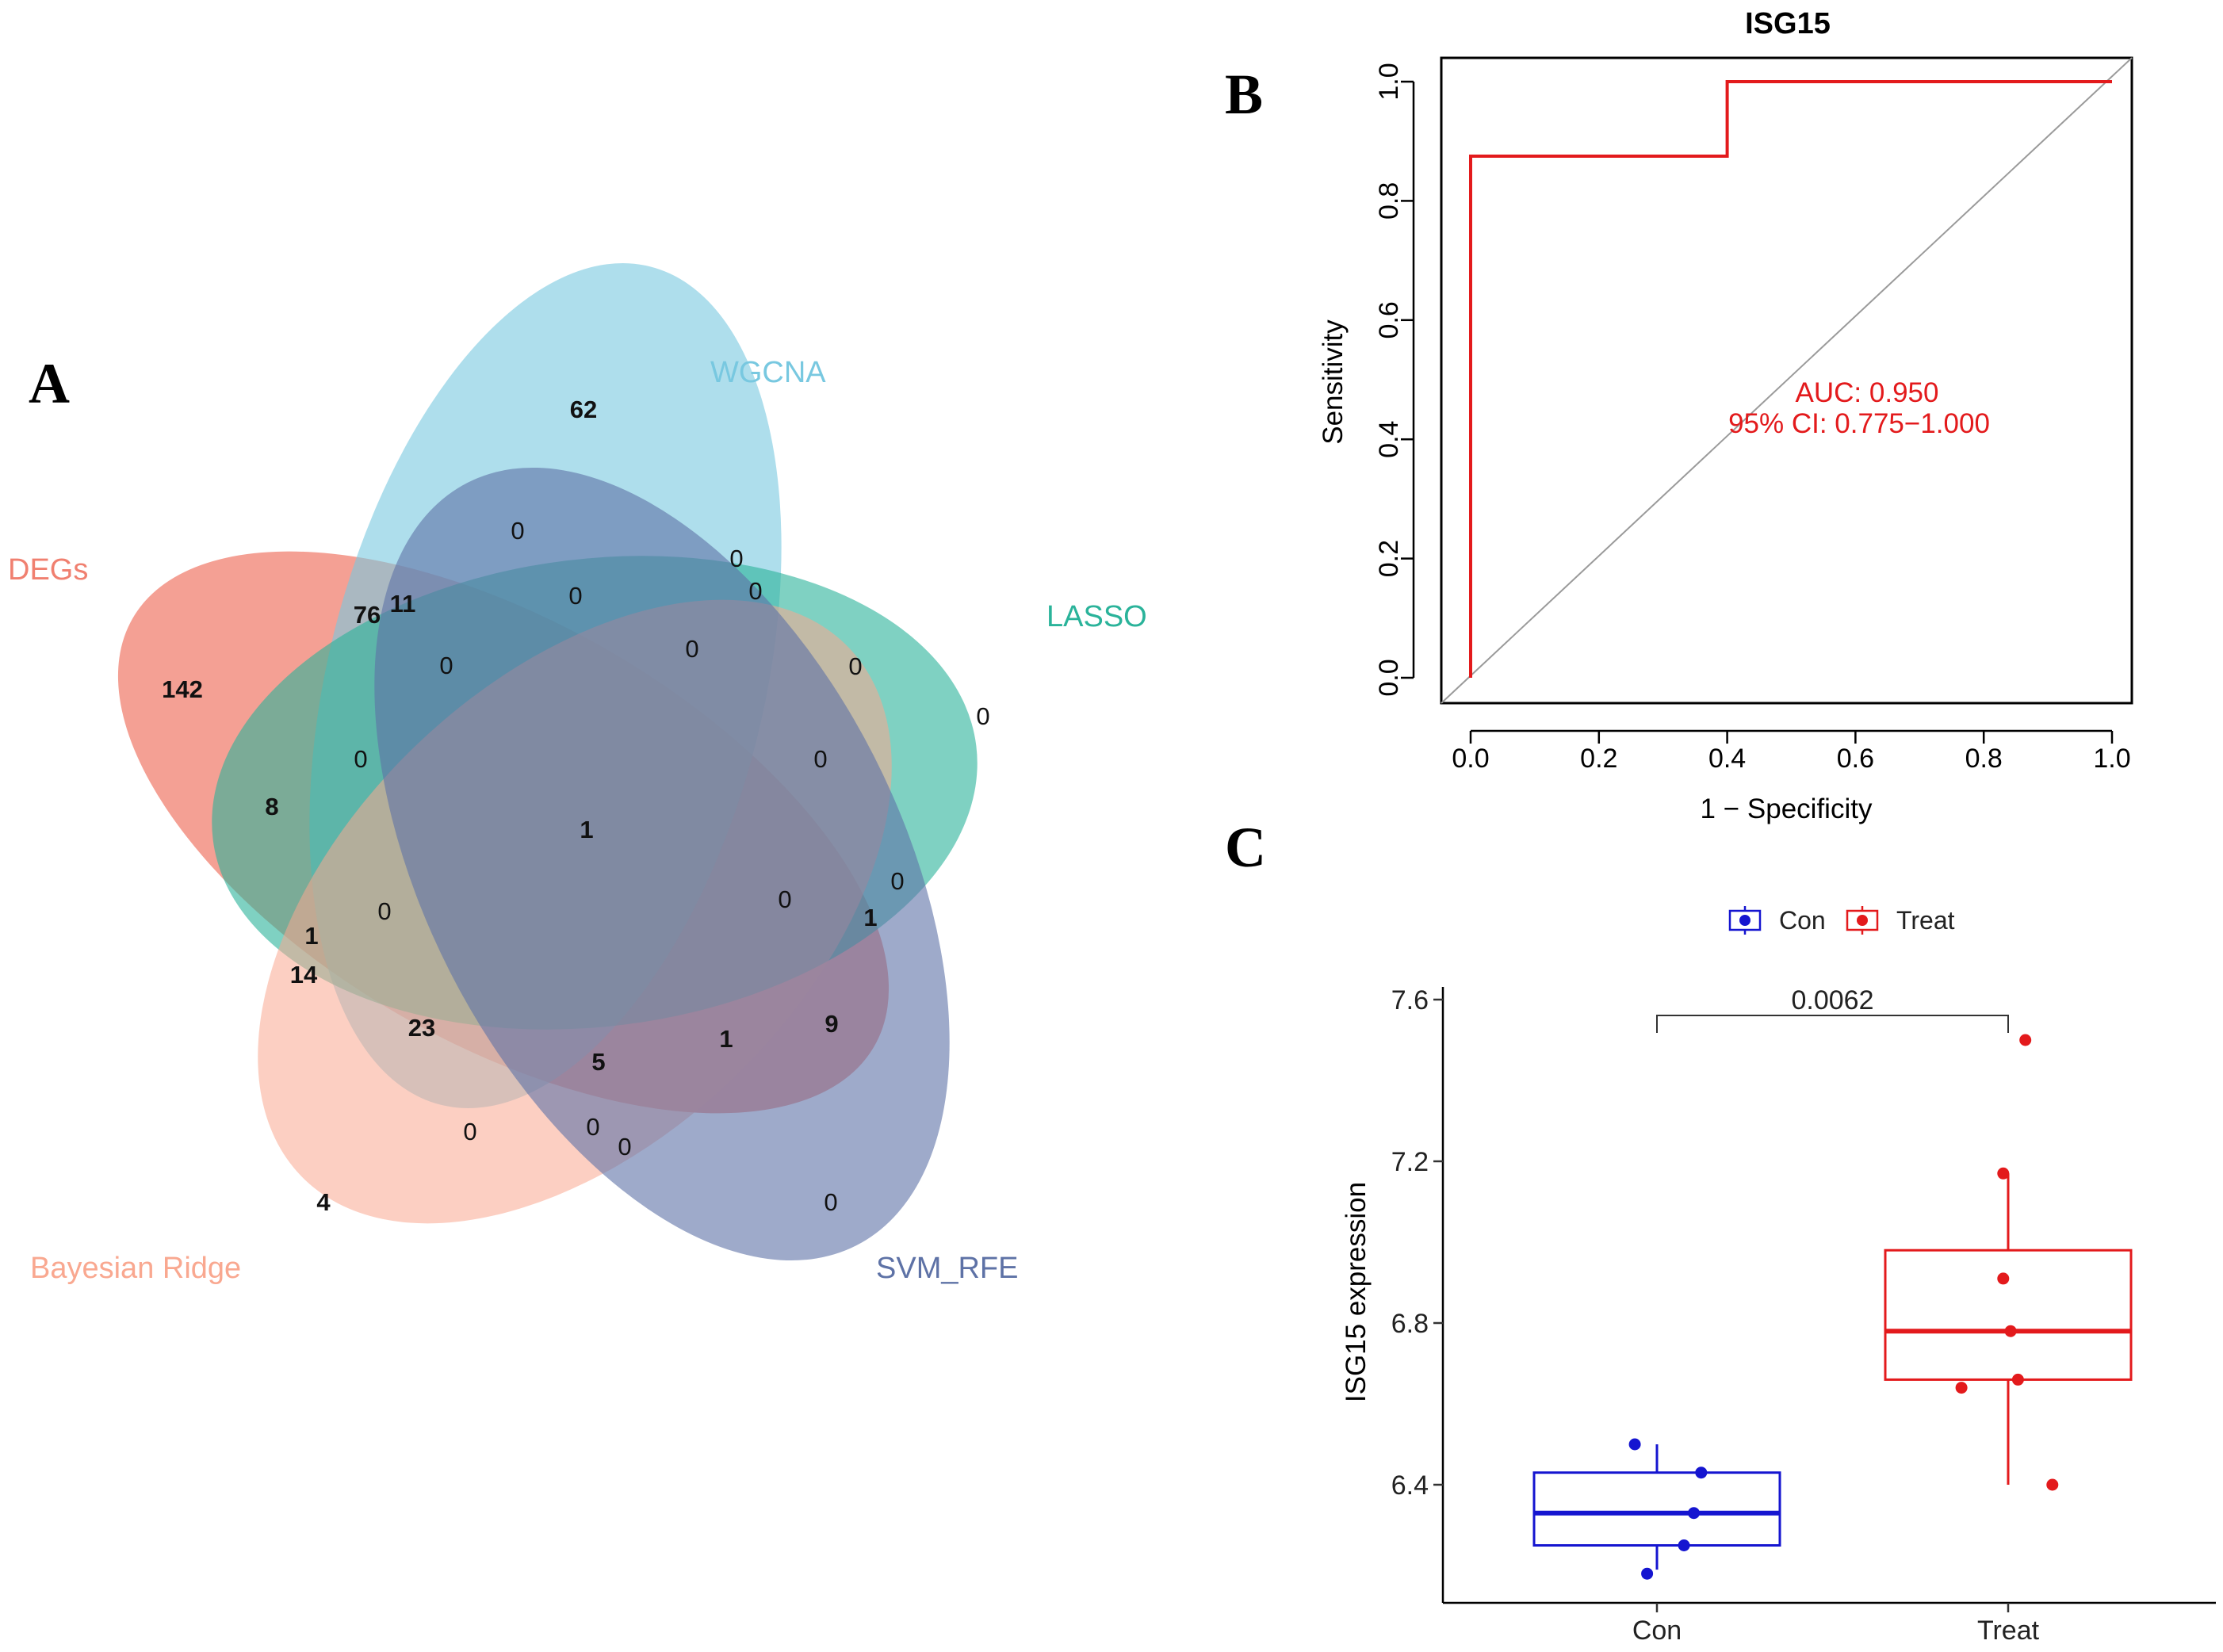 This screenshot has height=1652, width=2223. Describe the element at coordinates (1777, 921) in the screenshot. I see `legend-item-con: Con` at that location.